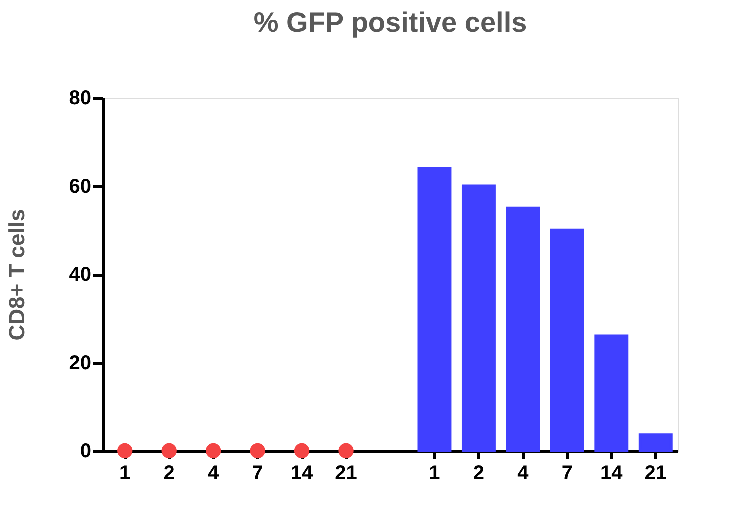 The height and width of the screenshot is (515, 750). What do you see at coordinates (80, 363) in the screenshot?
I see `y-tick-label: 20` at bounding box center [80, 363].